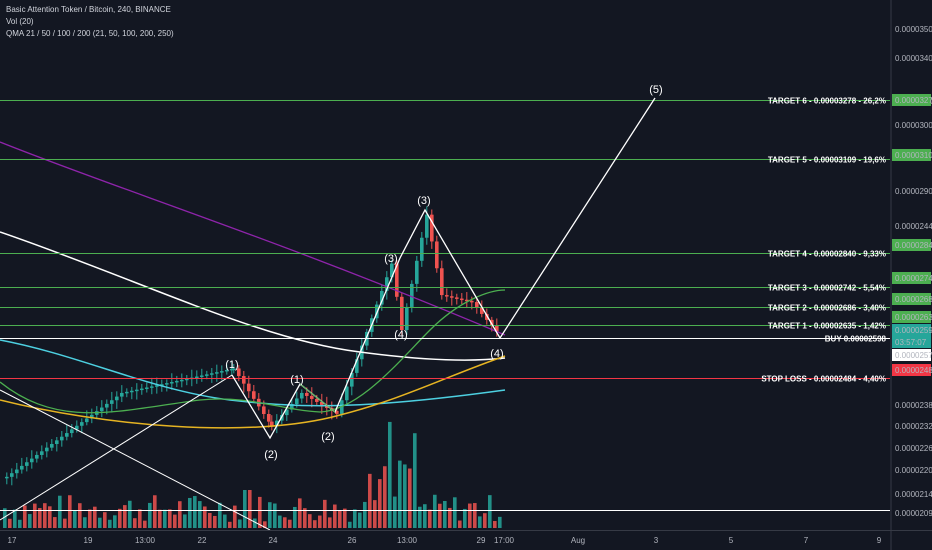  I want to click on price-label-text: 0.00002595, so click(913, 330).